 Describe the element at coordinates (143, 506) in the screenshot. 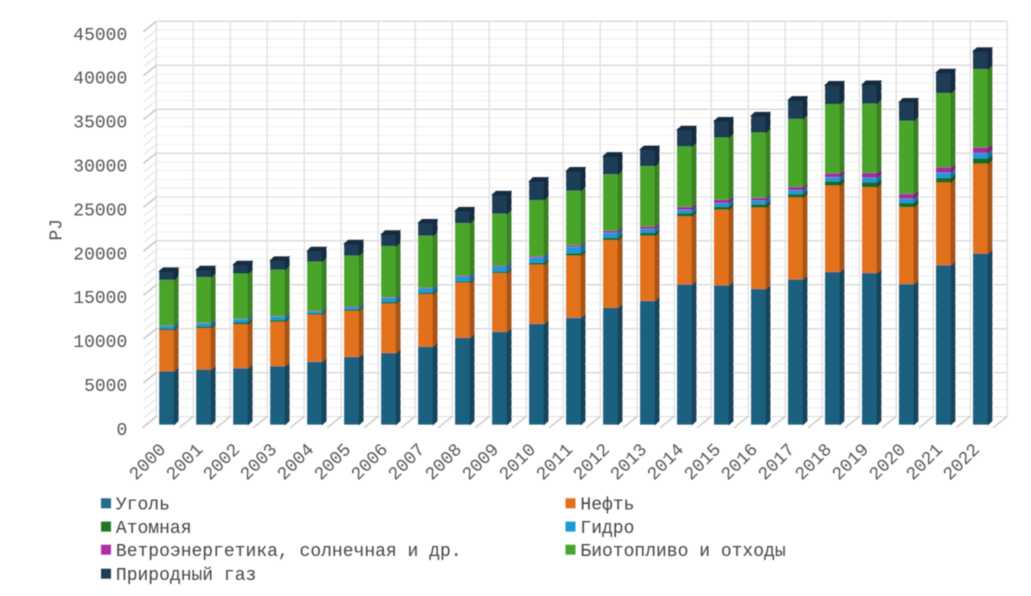

I see `svg-text: Уголь` at that location.